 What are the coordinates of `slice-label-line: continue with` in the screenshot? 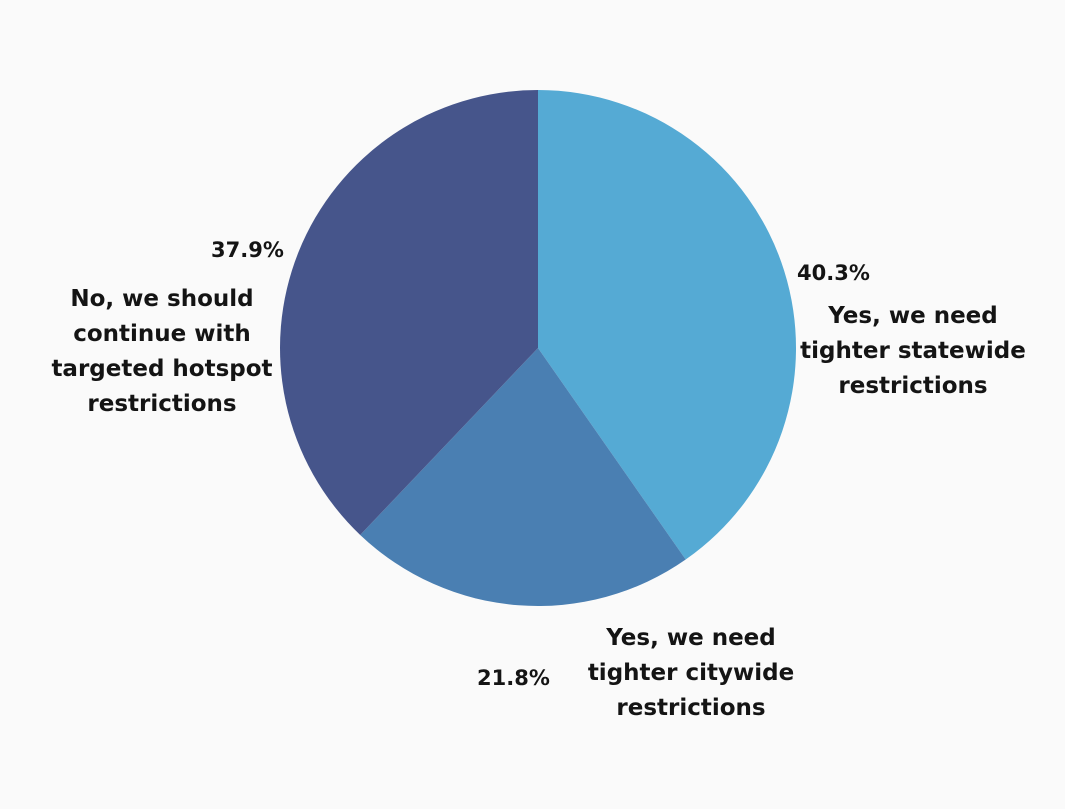 It's located at (162, 334).